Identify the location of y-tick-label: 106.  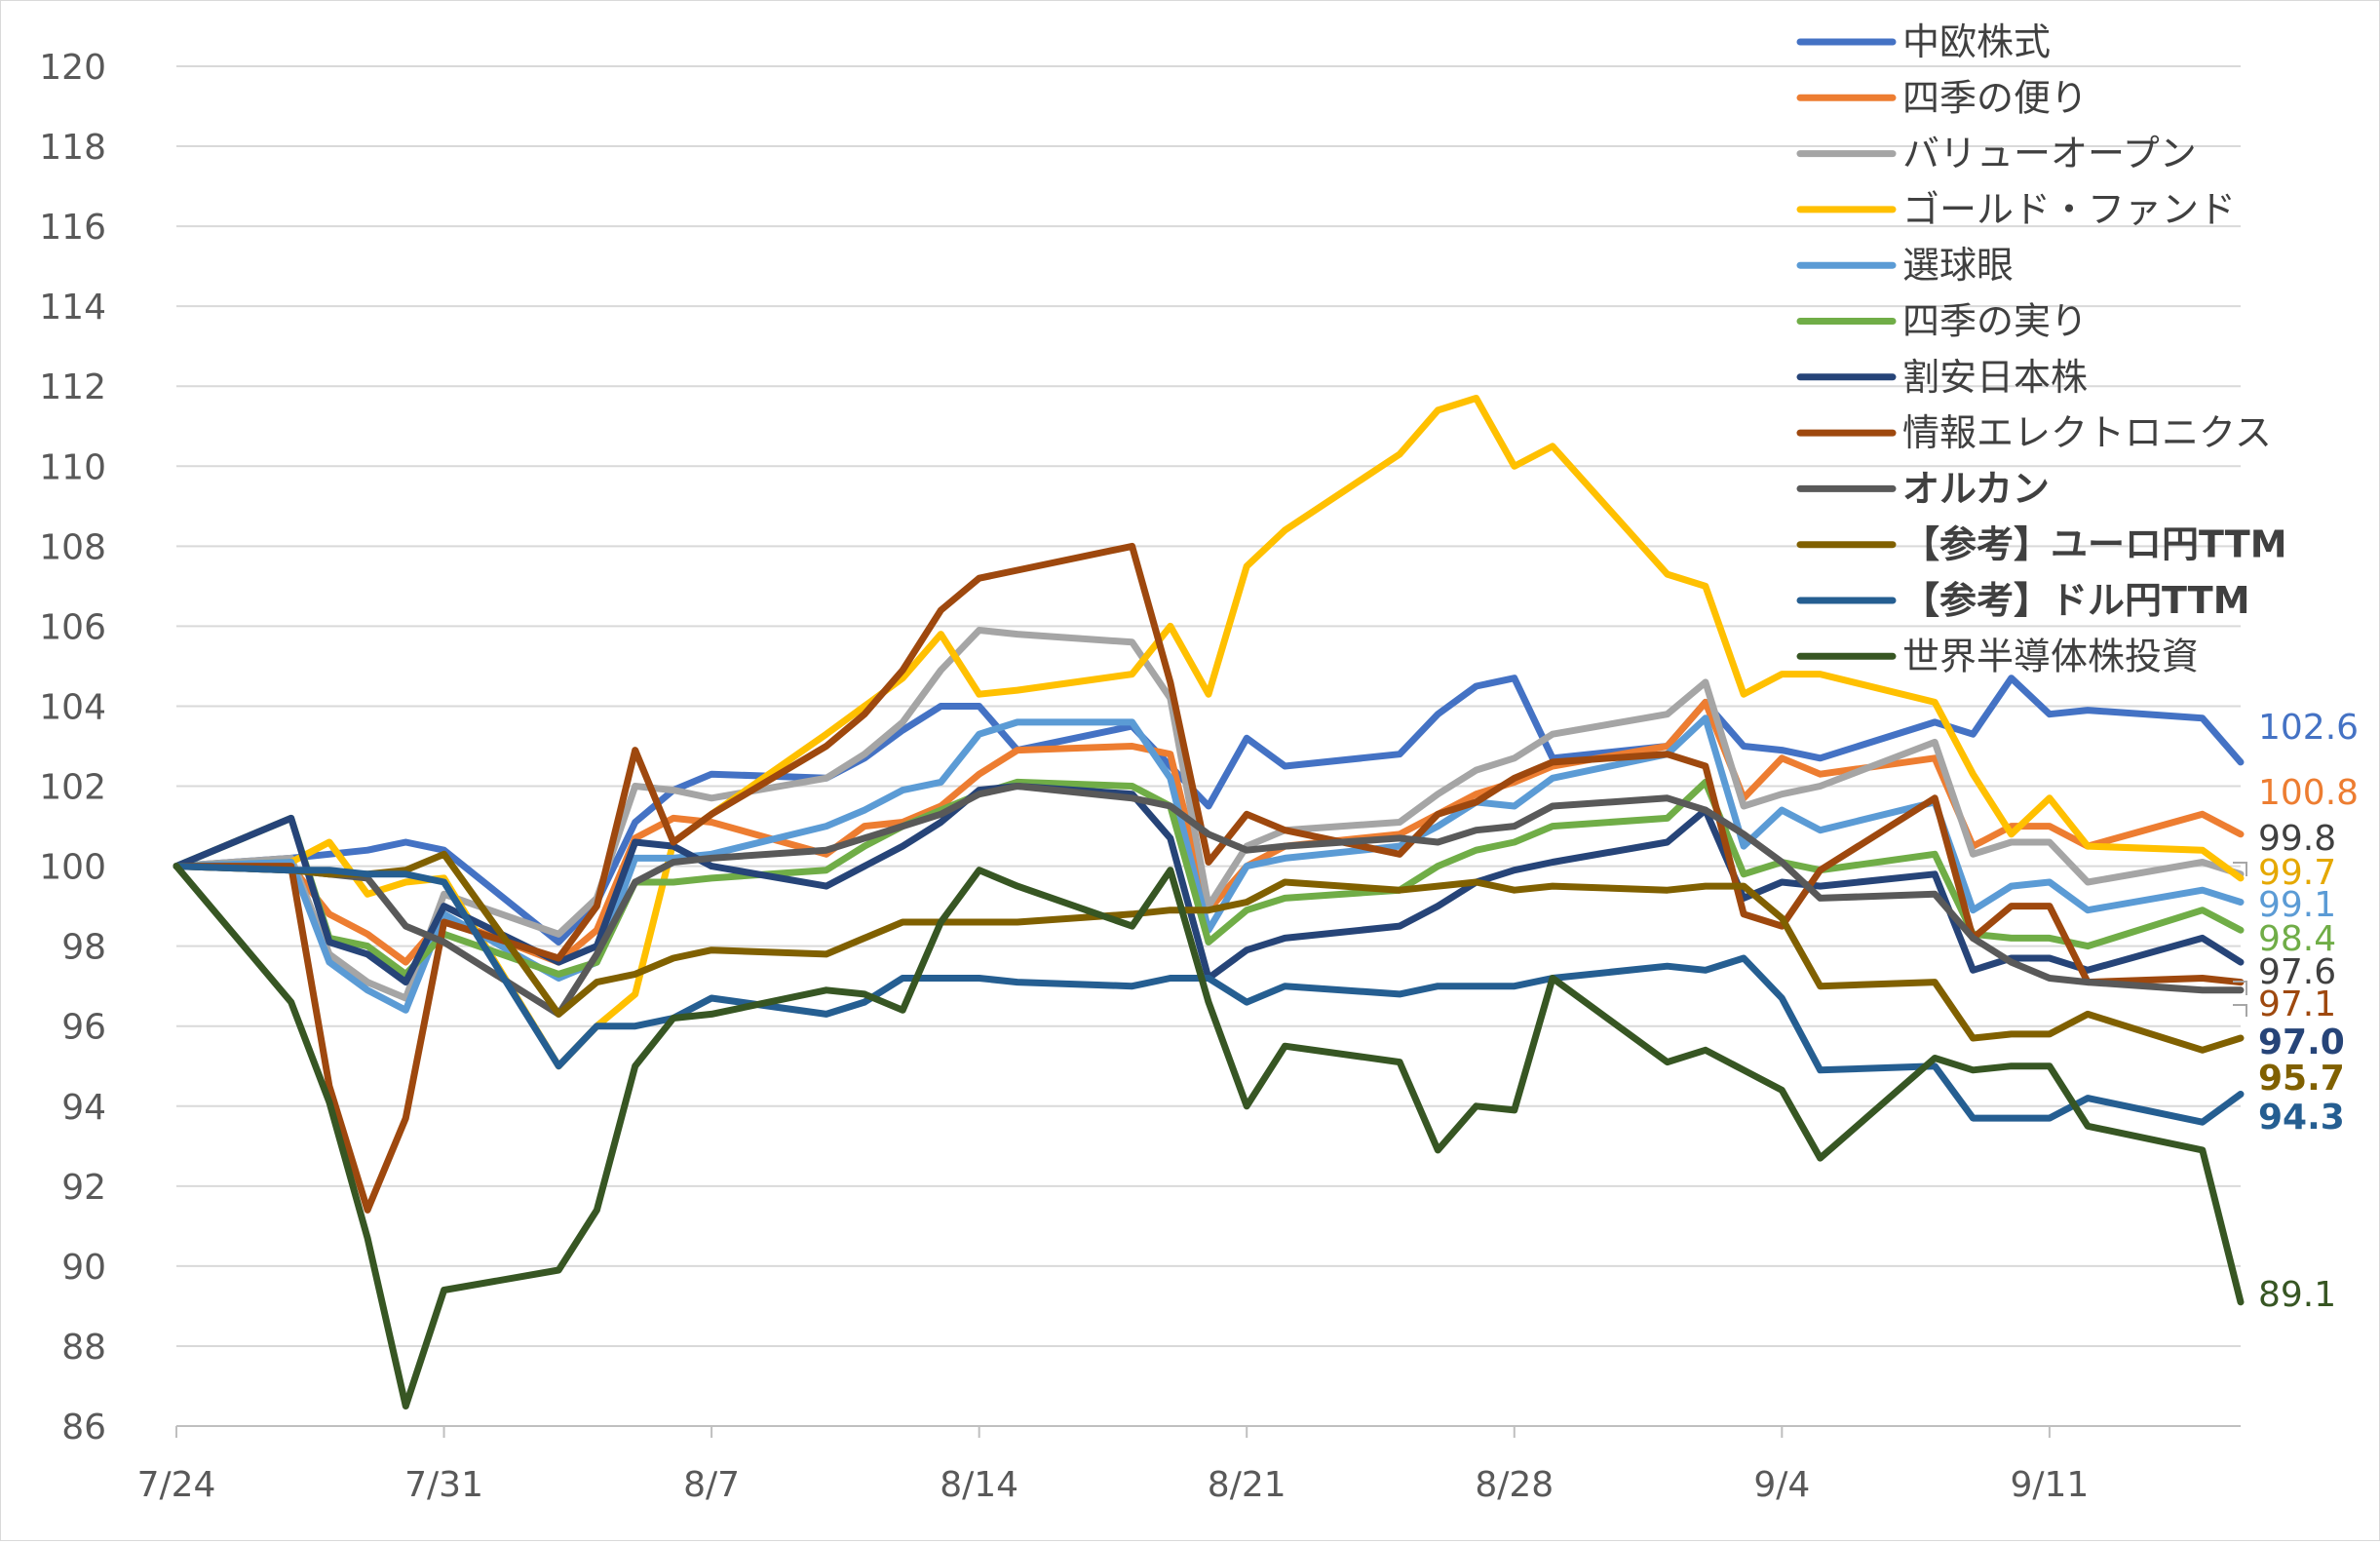
(72, 627).